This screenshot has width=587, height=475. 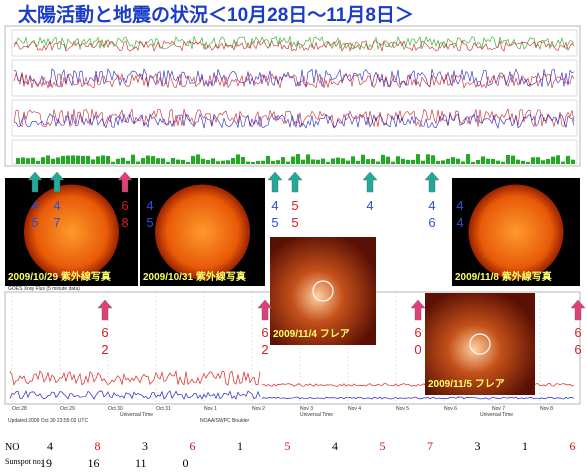 What do you see at coordinates (141, 463) in the screenshot?
I see `cell: 11` at bounding box center [141, 463].